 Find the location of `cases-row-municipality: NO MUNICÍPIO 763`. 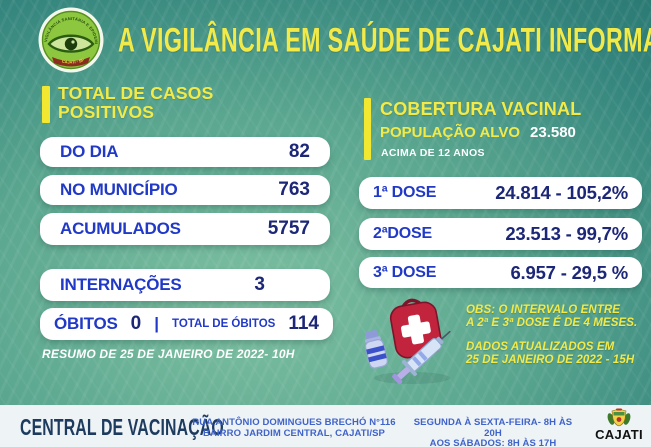

cases-row-municipality: NO MUNICÍPIO 763 is located at coordinates (185, 190).